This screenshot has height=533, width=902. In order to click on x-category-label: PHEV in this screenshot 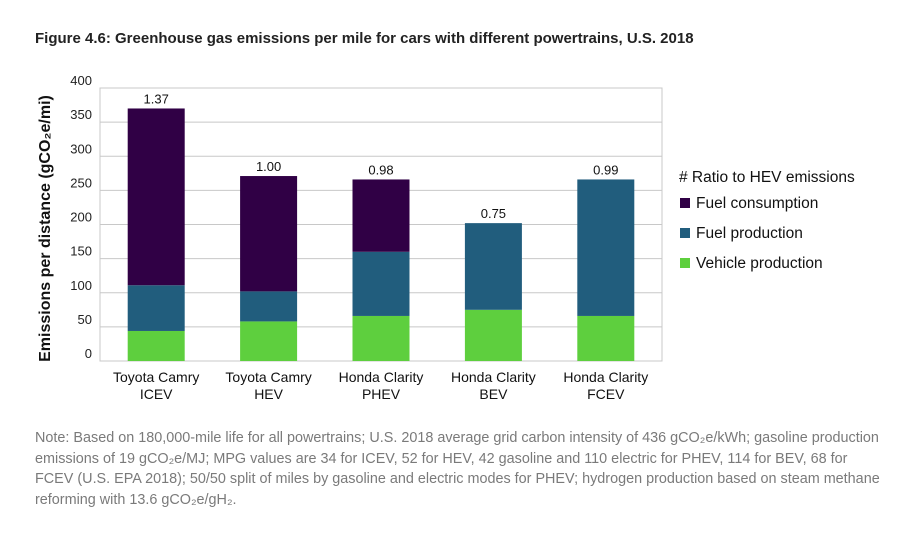, I will do `click(381, 394)`.